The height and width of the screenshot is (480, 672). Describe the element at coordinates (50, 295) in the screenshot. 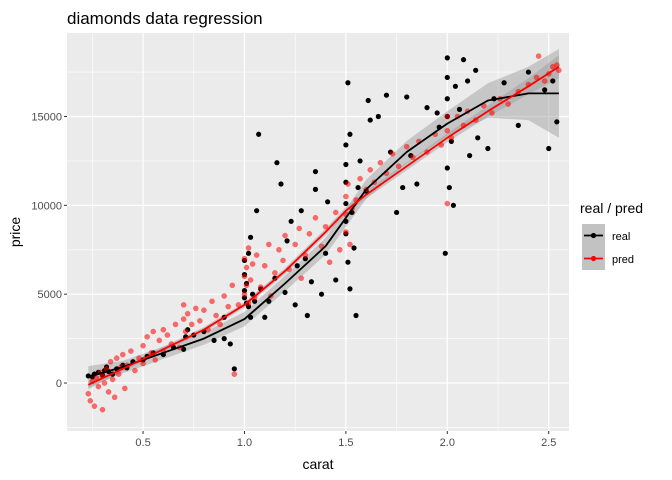

I see `y-tick-label: 5000` at that location.